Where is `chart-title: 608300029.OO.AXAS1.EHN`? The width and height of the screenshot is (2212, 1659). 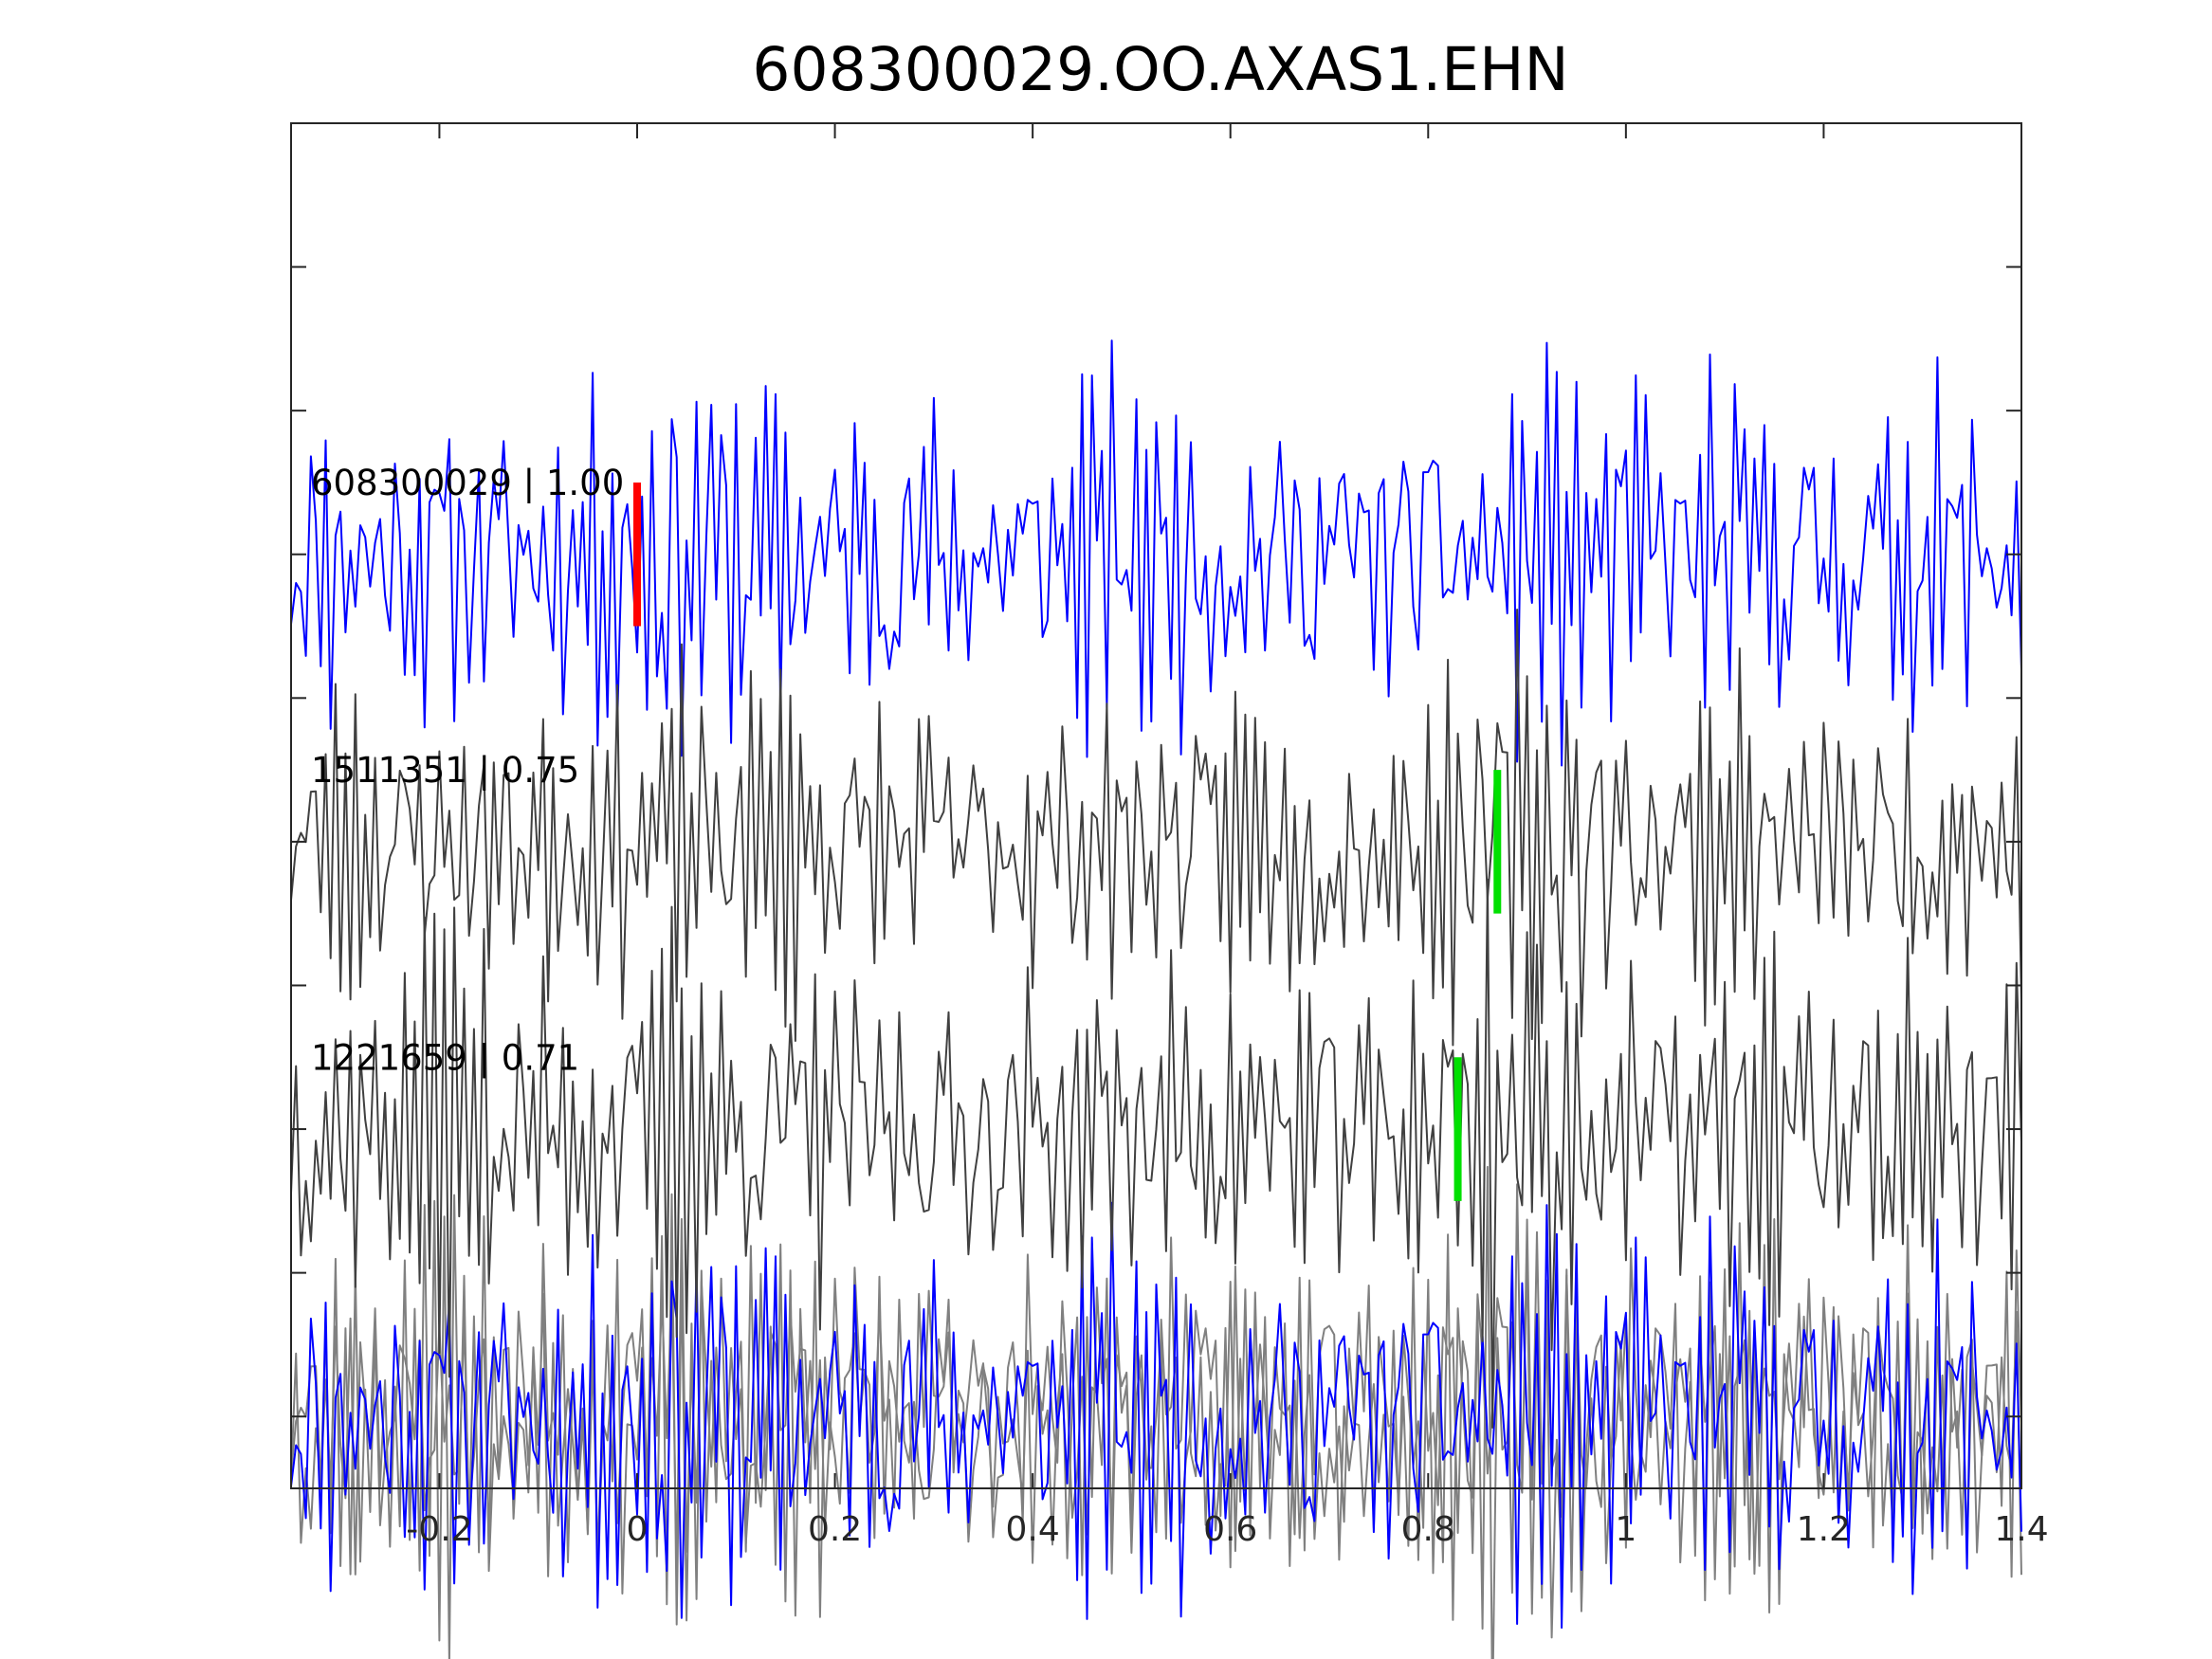
chart-title: 608300029.OO.AXAS1.EHN is located at coordinates (1160, 69).